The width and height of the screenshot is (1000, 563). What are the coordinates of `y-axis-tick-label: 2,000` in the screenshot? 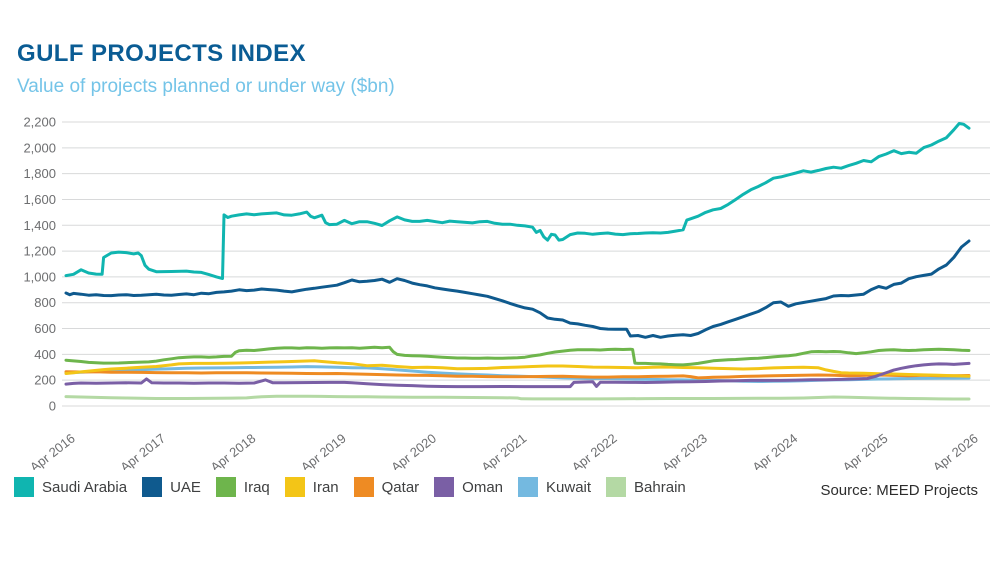 It's located at (39, 147).